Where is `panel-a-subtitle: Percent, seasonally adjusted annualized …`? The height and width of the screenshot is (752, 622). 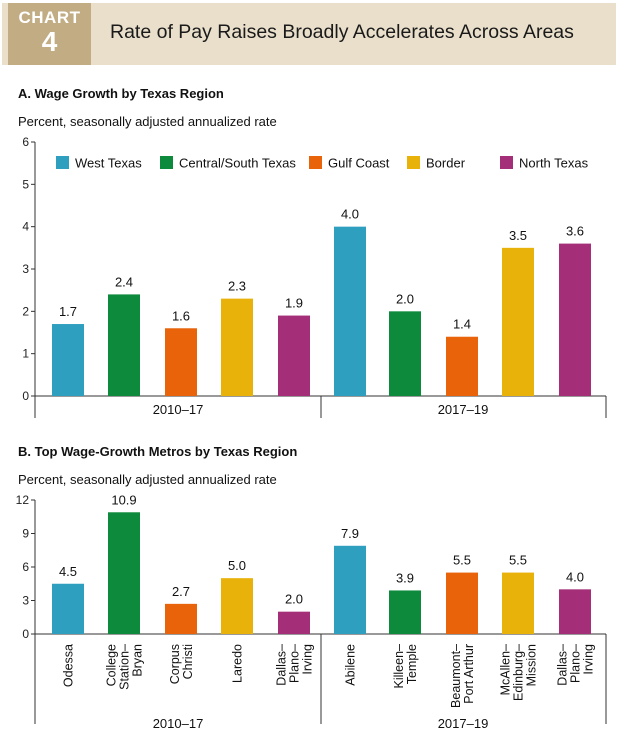
panel-a-subtitle: Percent, seasonally adjusted annualized … is located at coordinates (147, 121).